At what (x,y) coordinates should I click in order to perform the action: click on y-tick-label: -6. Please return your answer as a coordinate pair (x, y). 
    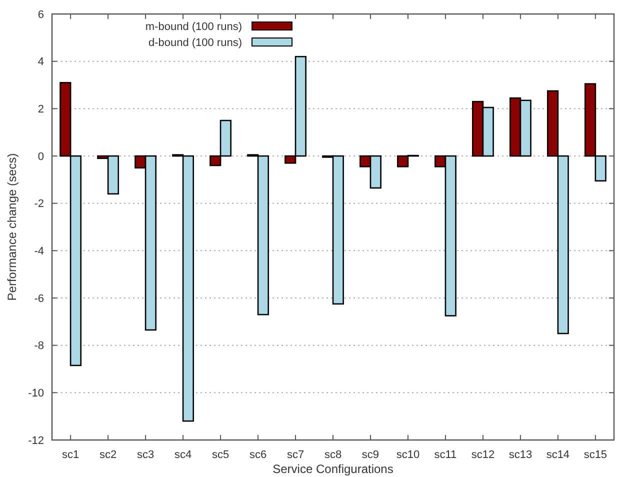
    Looking at the image, I should click on (39, 298).